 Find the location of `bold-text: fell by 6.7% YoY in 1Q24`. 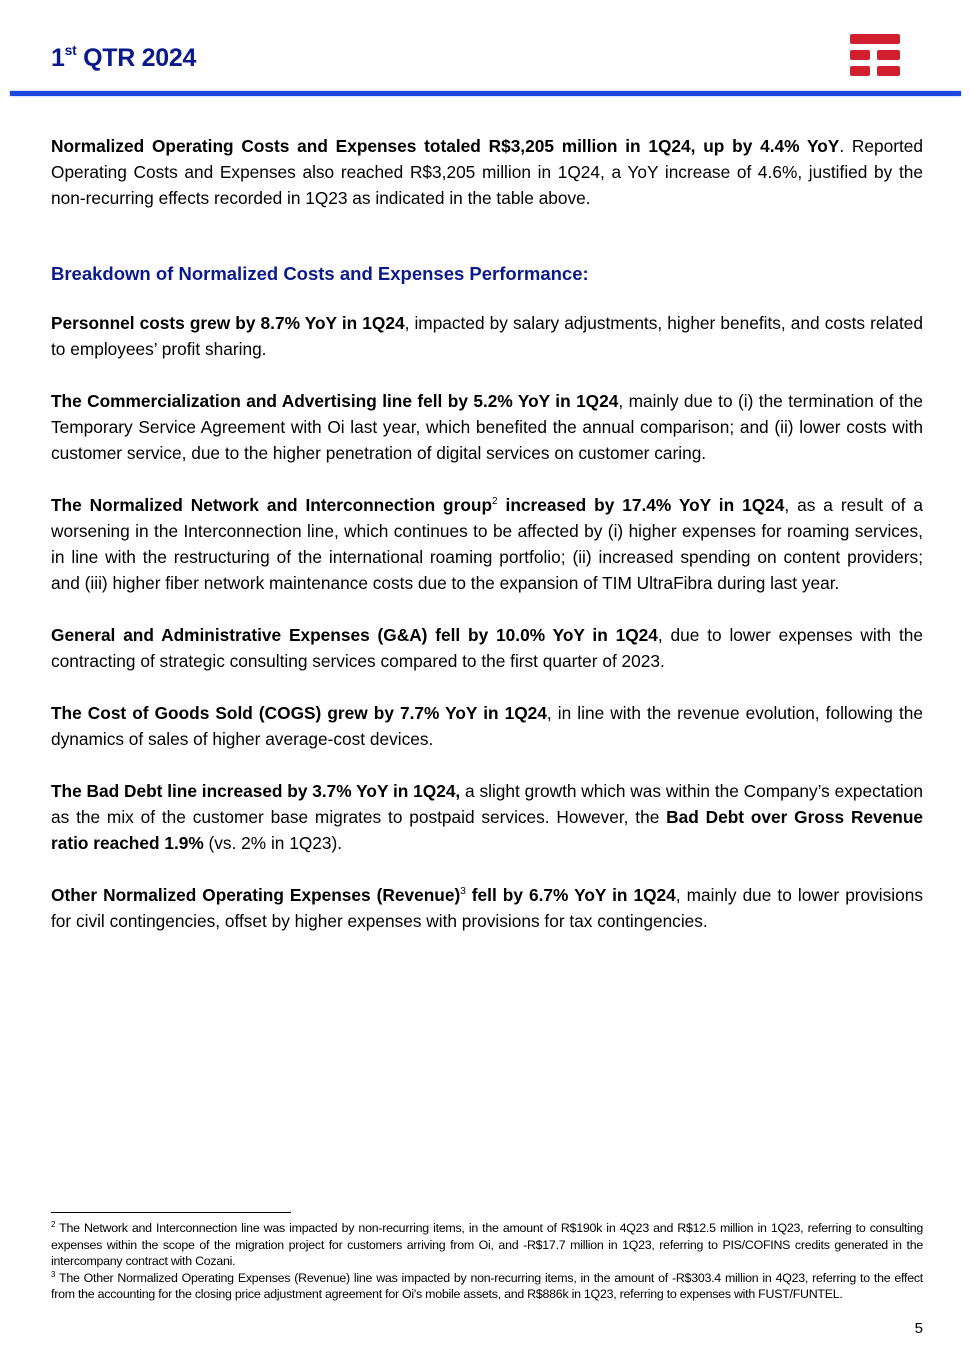

bold-text: fell by 6.7% YoY in 1Q24 is located at coordinates (570, 895).